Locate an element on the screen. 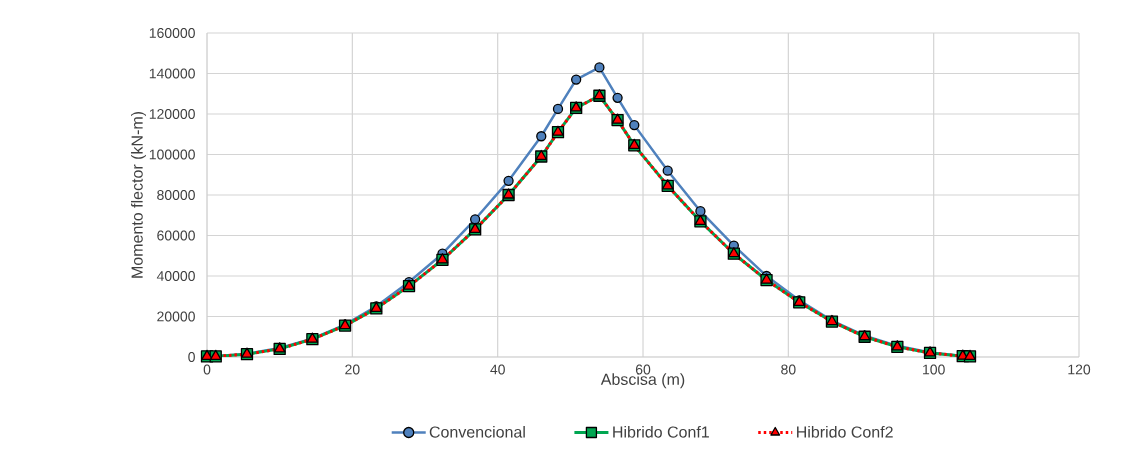 Image resolution: width=1124 pixels, height=470 pixels. x-tick-label: 120 is located at coordinates (1079, 369).